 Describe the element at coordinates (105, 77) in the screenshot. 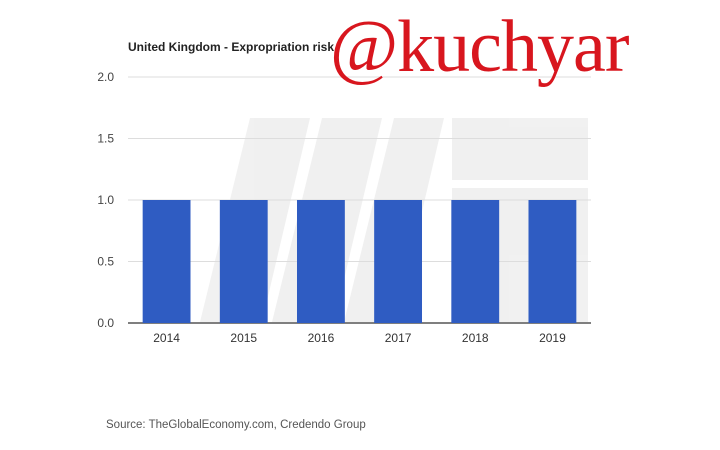

I see `y-tick-label: 2.0` at that location.